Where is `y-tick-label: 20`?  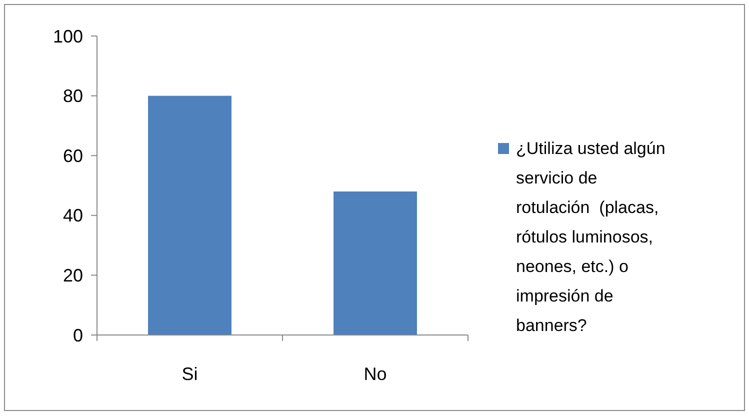
y-tick-label: 20 is located at coordinates (72, 276).